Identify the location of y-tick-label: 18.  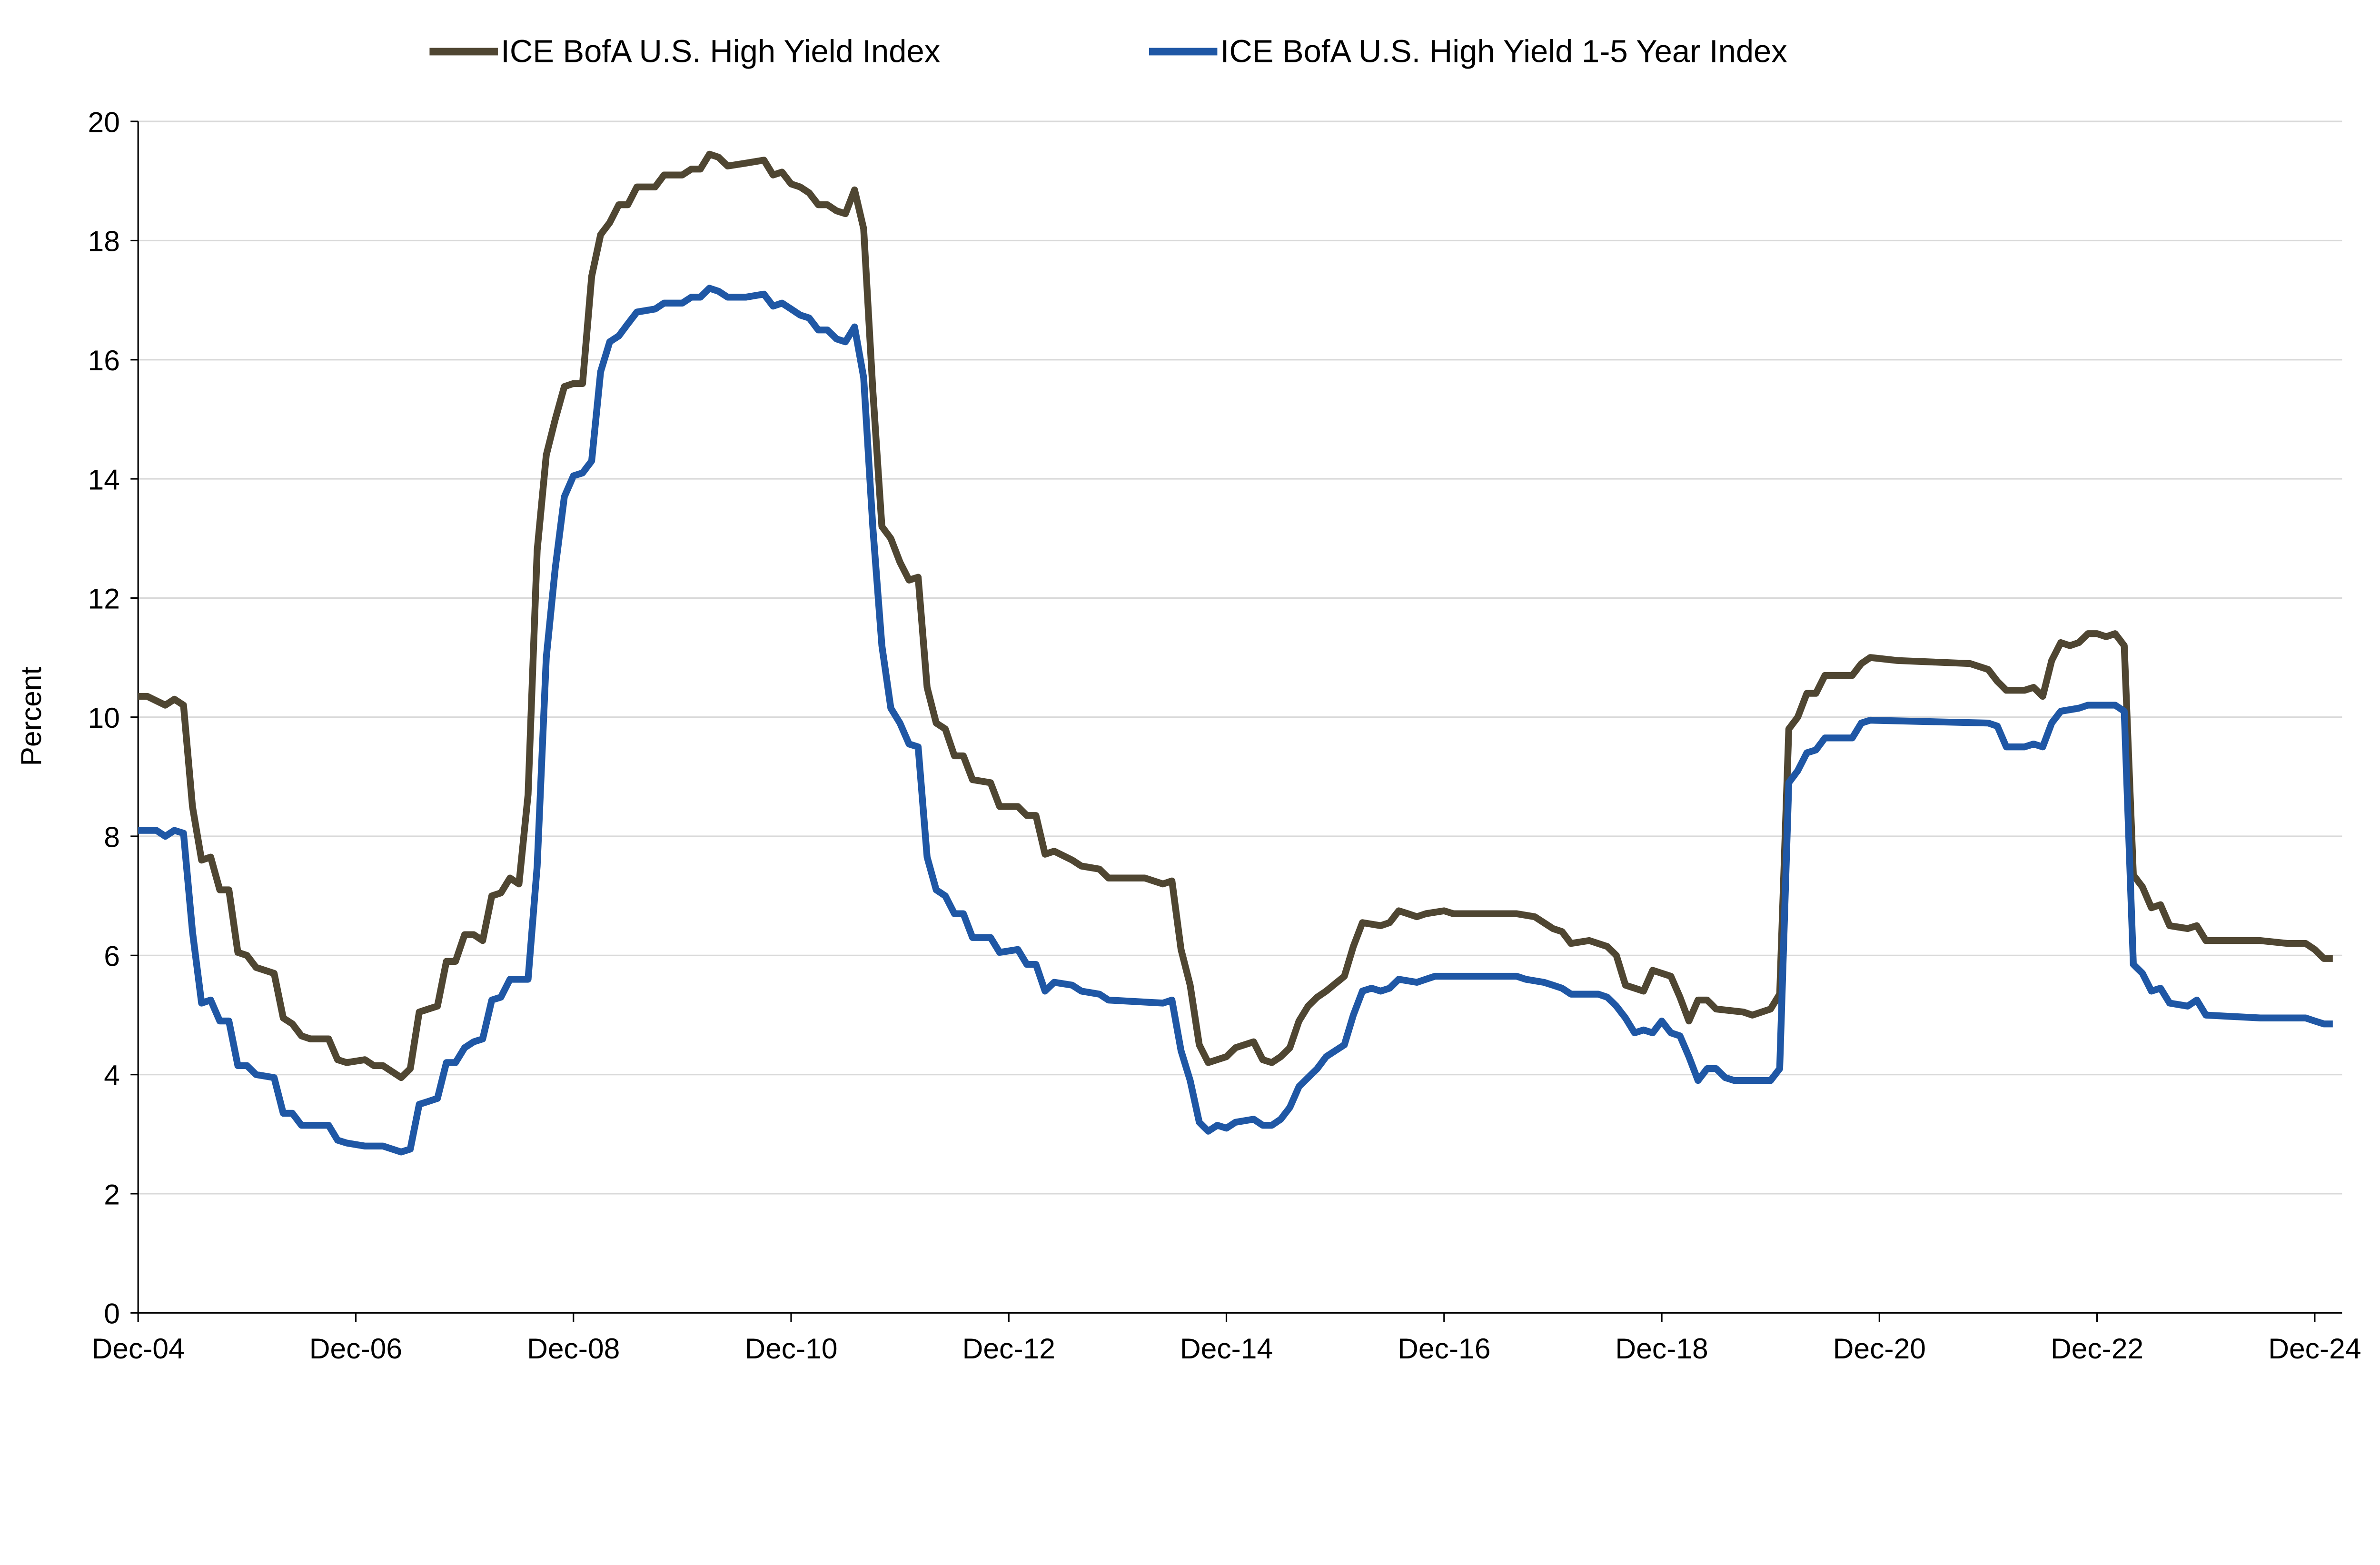
(104, 241).